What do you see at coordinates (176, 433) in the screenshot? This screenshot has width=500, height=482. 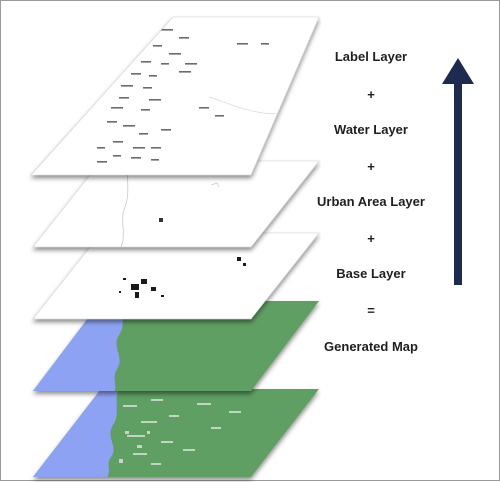 I see `generated-map-sheet` at bounding box center [176, 433].